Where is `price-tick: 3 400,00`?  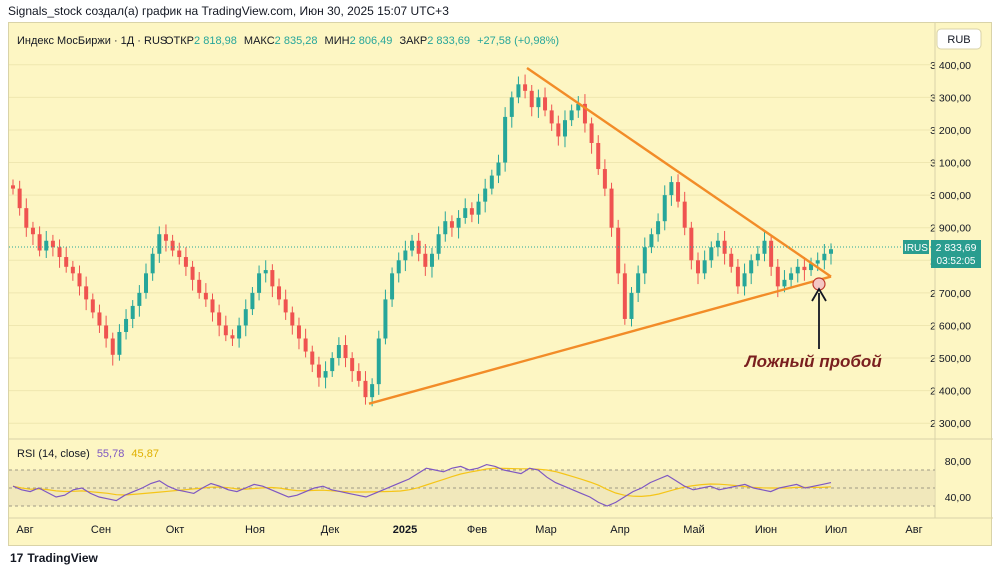 price-tick: 3 400,00 is located at coordinates (950, 66).